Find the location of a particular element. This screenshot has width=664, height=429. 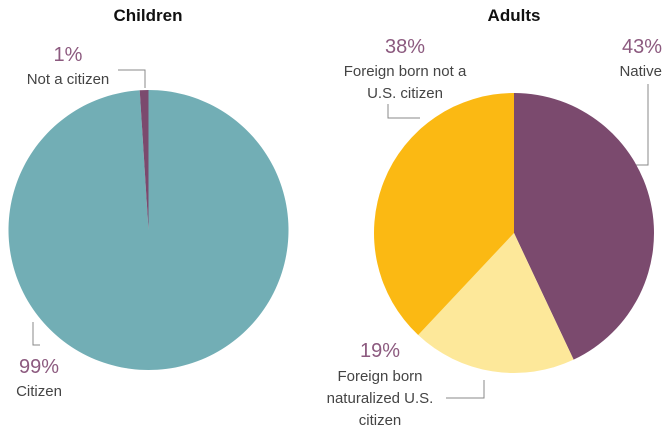

chart-title: Children is located at coordinates (148, 15).